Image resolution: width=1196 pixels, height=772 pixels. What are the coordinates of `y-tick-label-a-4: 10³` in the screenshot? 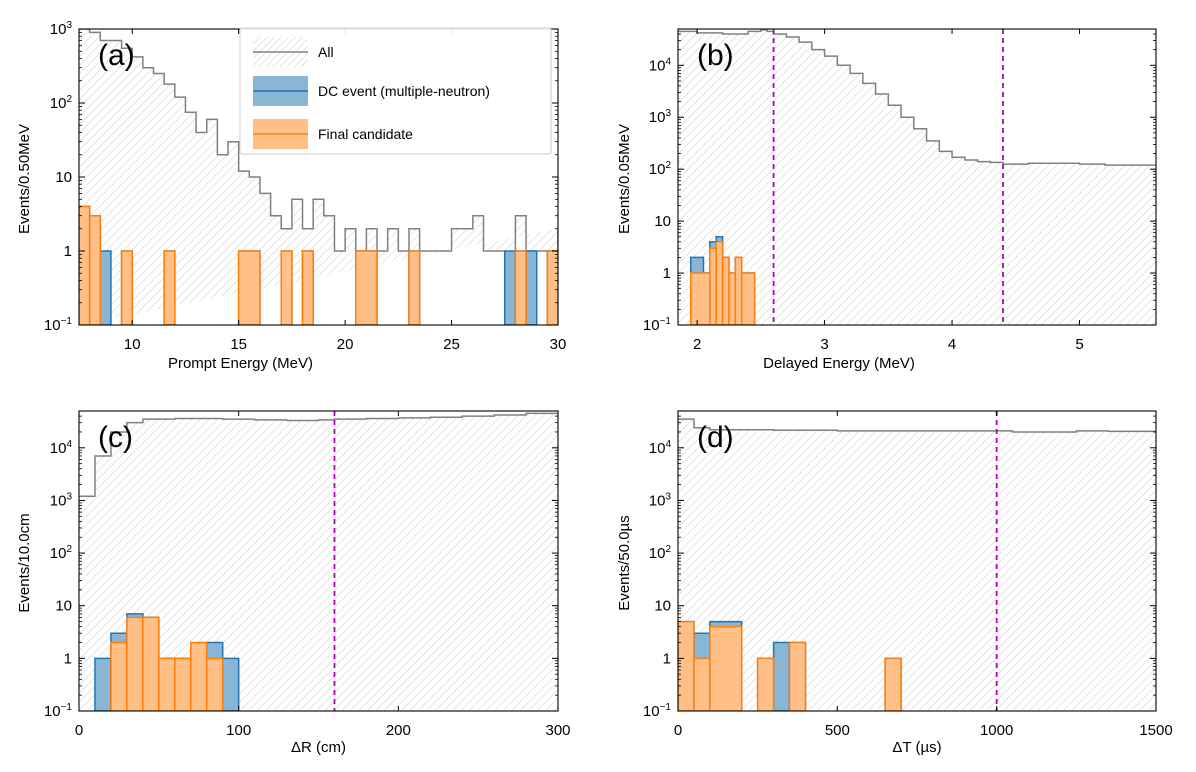 It's located at (61, 29).